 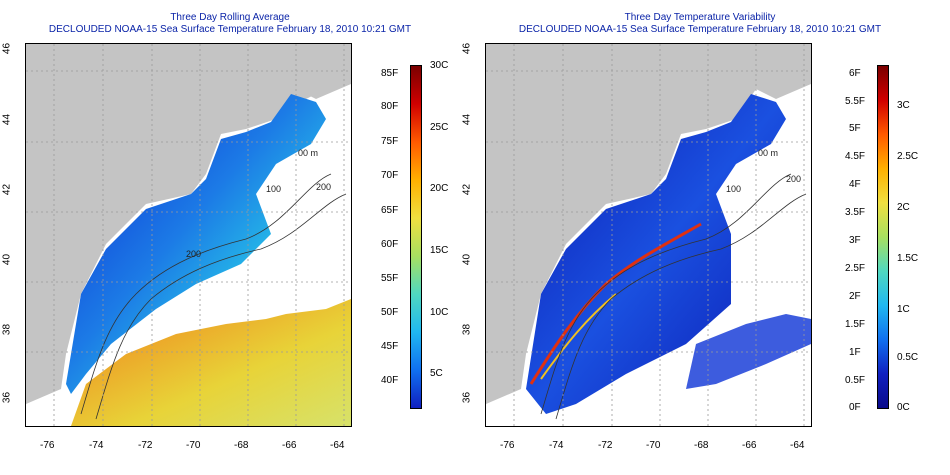 I want to click on colorbar-f-label: 3F, so click(x=855, y=240).